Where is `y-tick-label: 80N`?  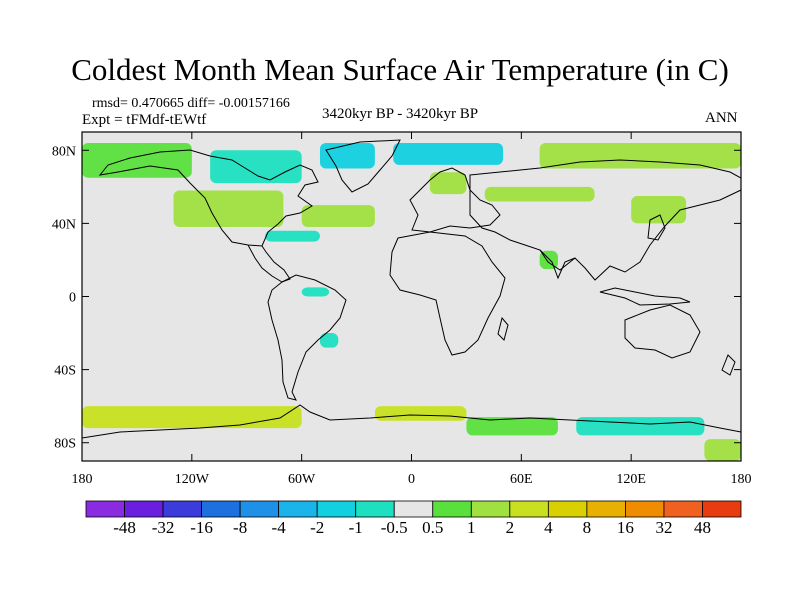
y-tick-label: 80N is located at coordinates (64, 151).